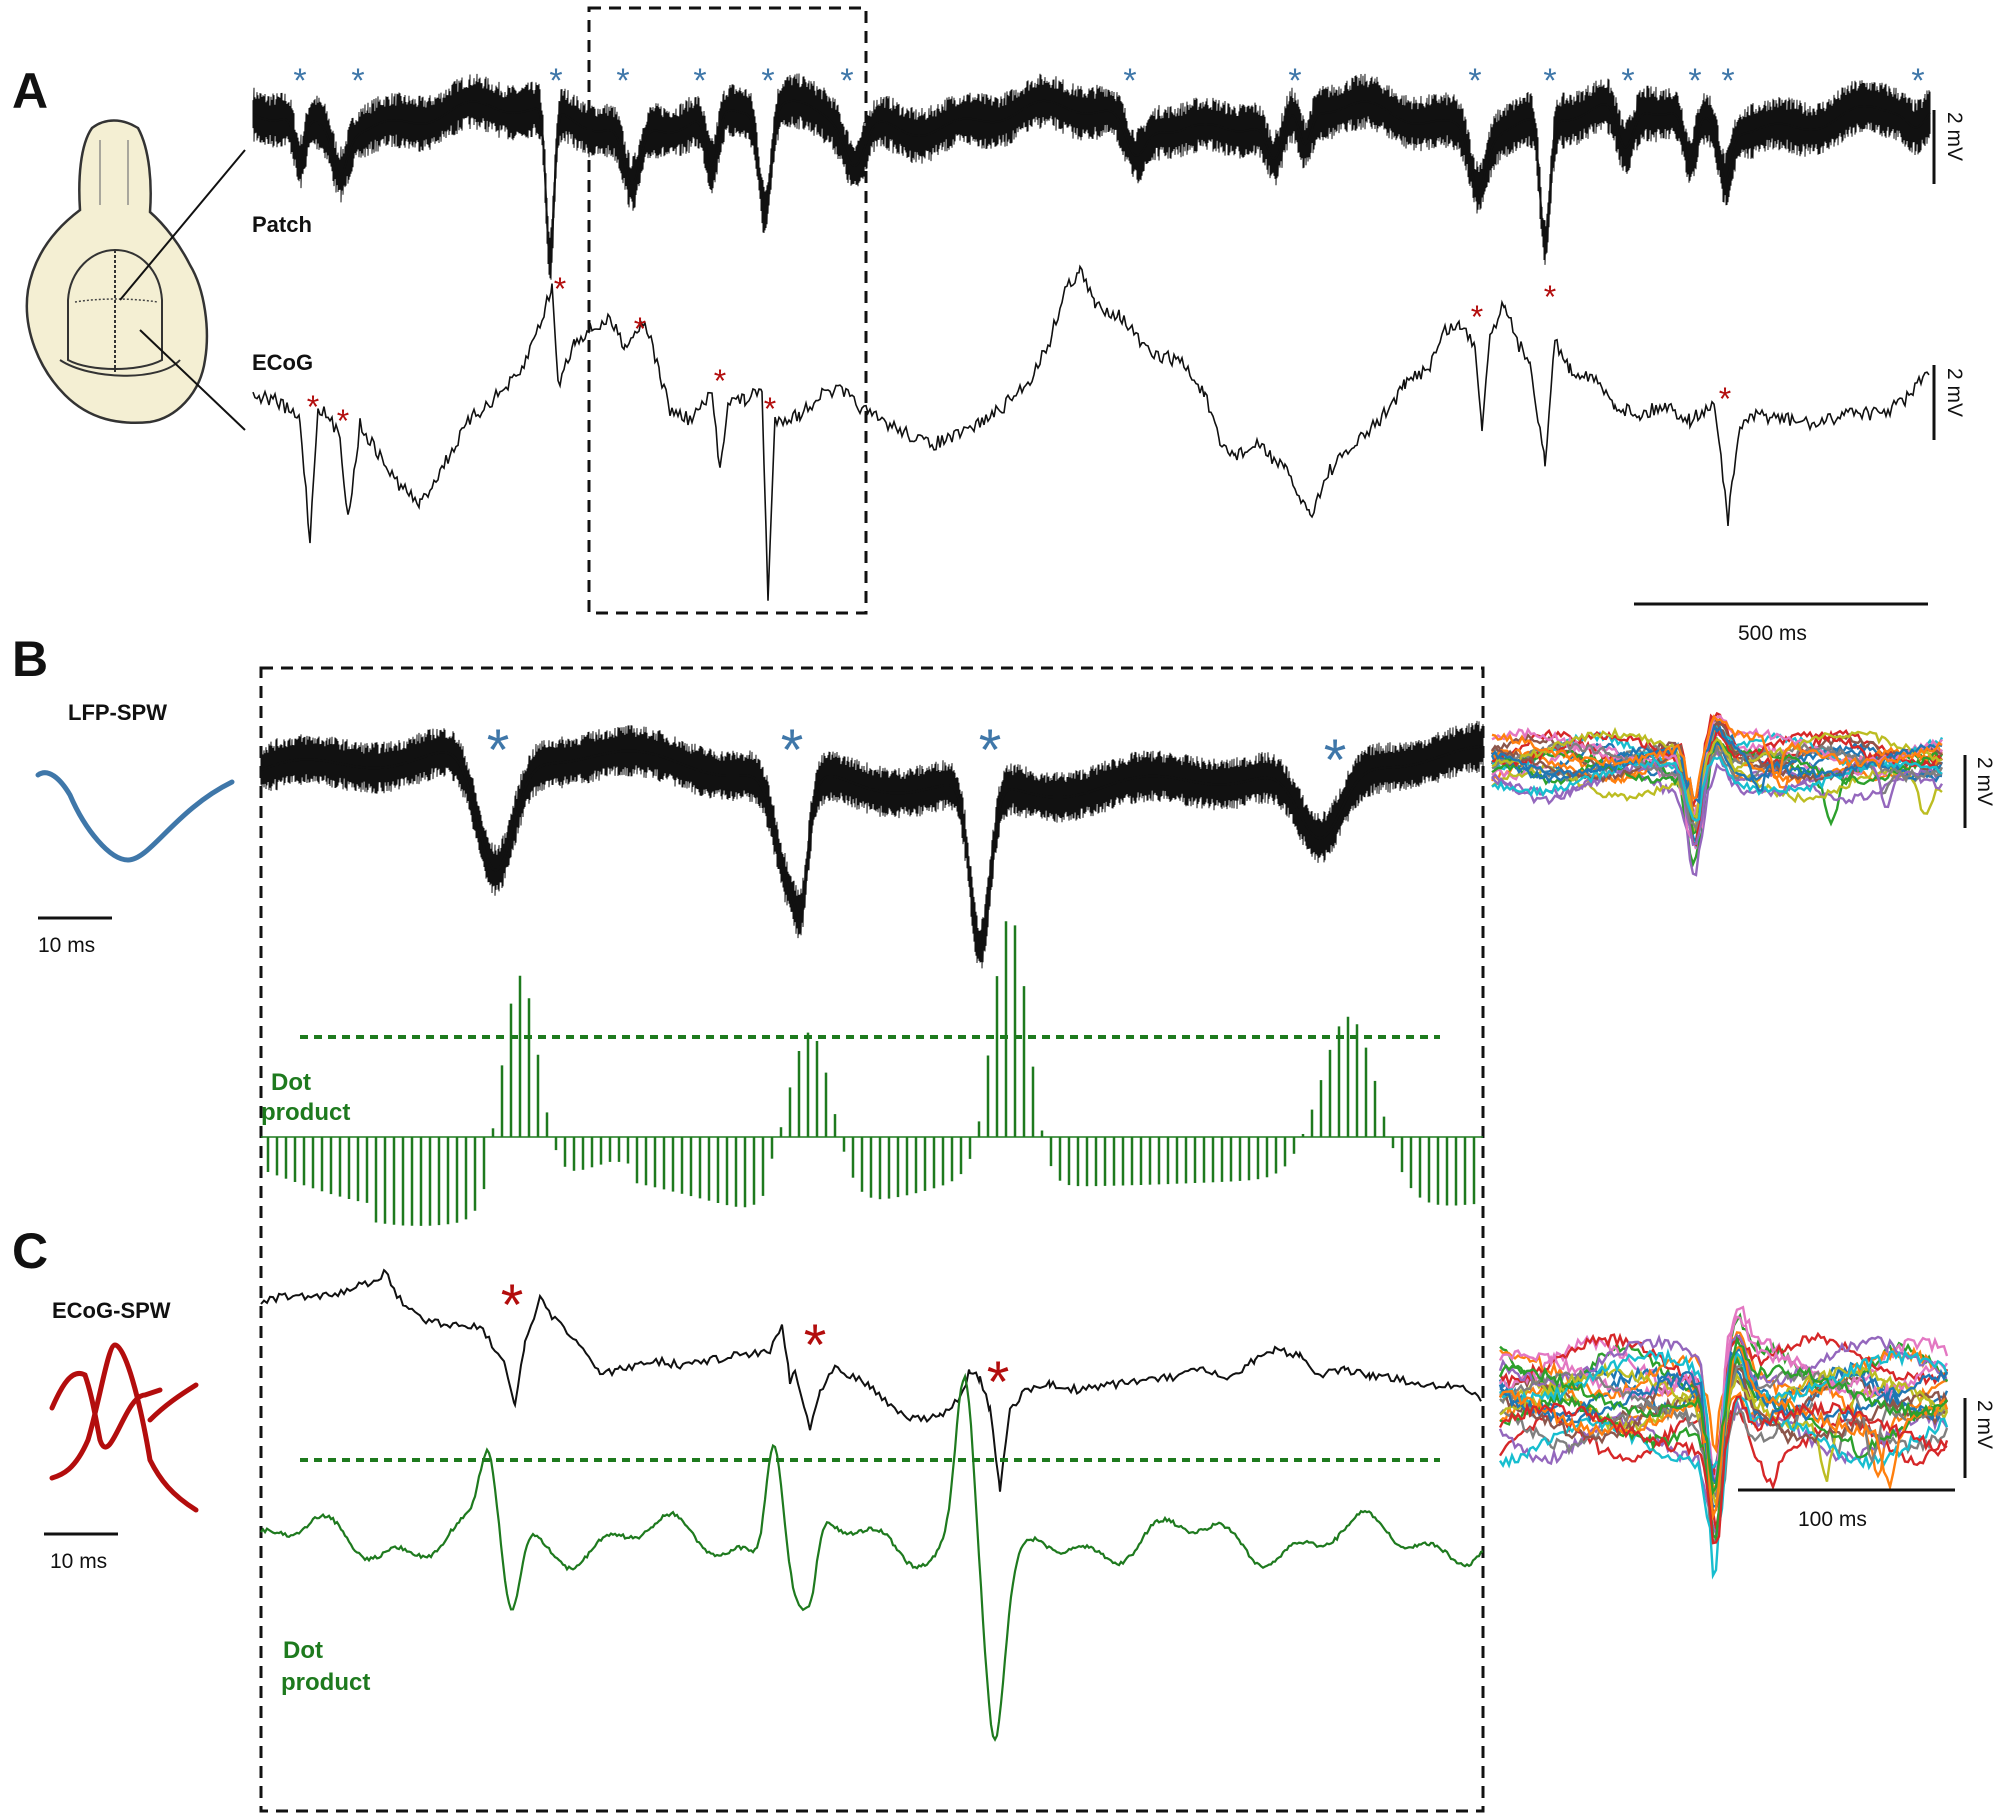 This screenshot has height=1818, width=2007. Describe the element at coordinates (305, 1112) in the screenshot. I see `dot-product-label-b-line2: product` at that location.